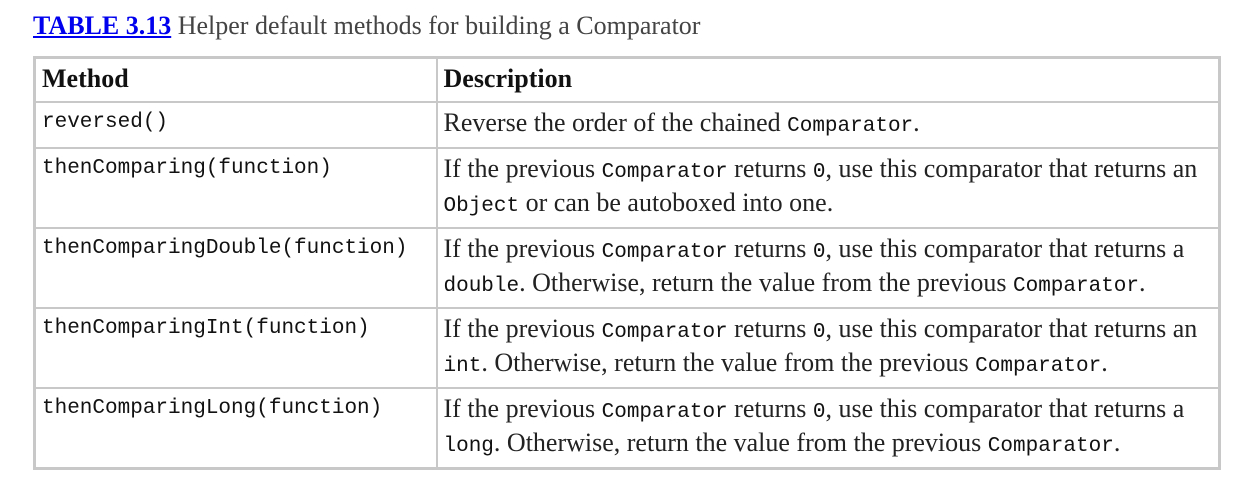  Describe the element at coordinates (615, 122) in the screenshot. I see `description-text: Reverse the order of the chained` at that location.